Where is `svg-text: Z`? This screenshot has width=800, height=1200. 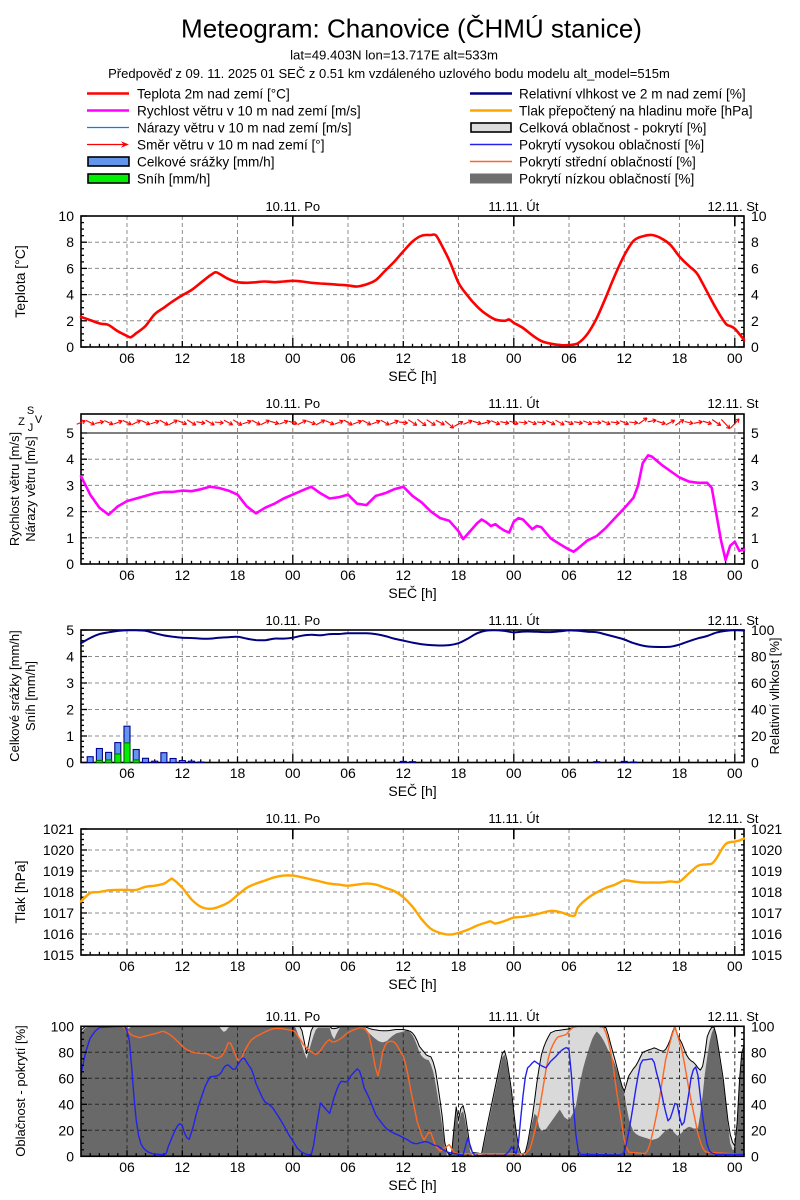
svg-text: Z is located at coordinates (21, 422).